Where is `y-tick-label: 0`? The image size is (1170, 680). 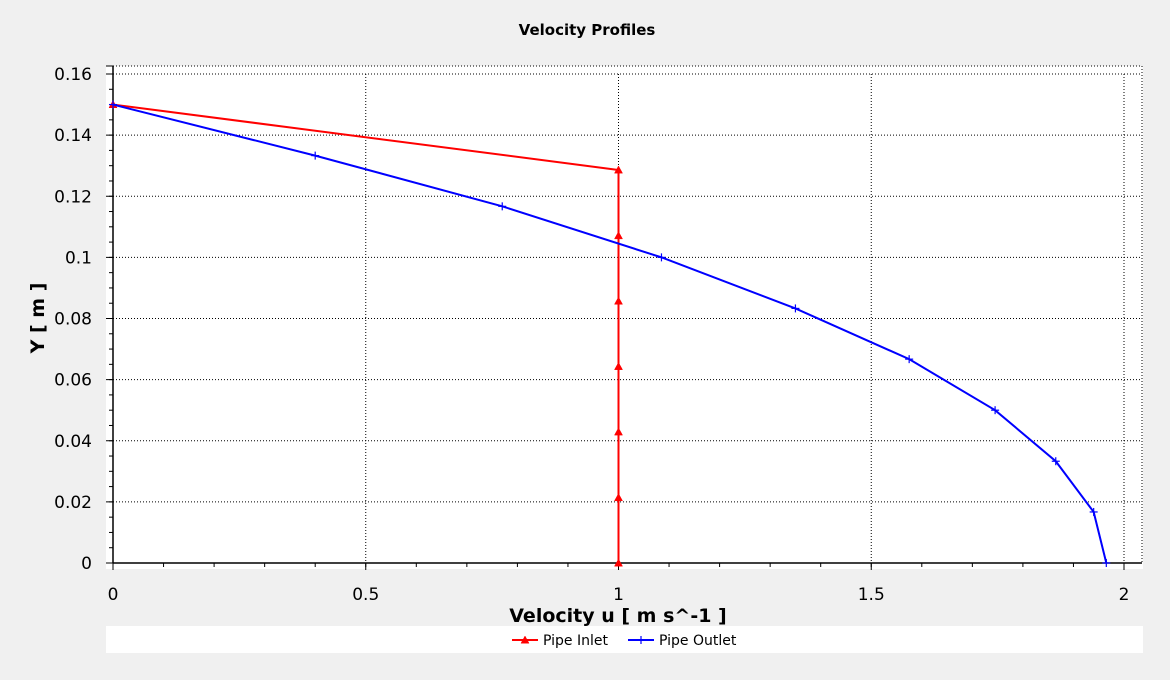
y-tick-label: 0 is located at coordinates (86, 564).